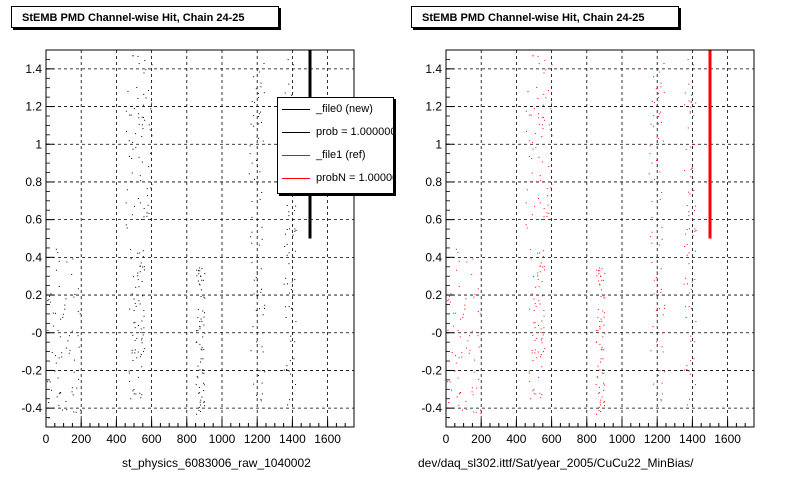 The height and width of the screenshot is (480, 800). I want to click on x-tick-label: 1200, so click(257, 439).